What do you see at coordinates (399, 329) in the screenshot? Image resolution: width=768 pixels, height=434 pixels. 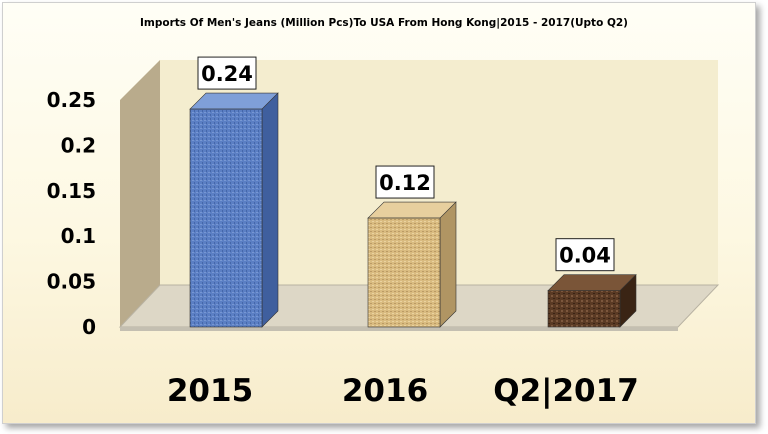 I see `chart-floor-edge` at bounding box center [399, 329].